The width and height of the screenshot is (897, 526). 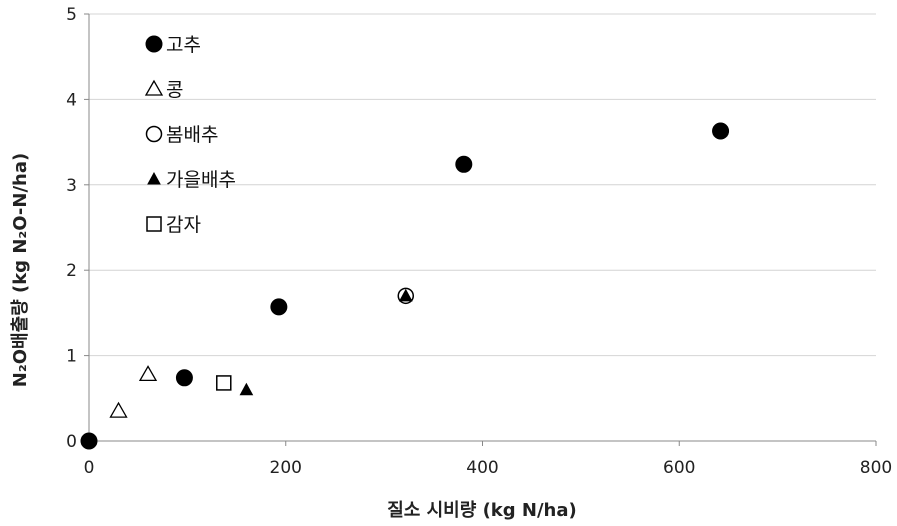 What do you see at coordinates (482, 510) in the screenshot?
I see `x-axis-title: 질소 시비량 (kg N/ha)` at bounding box center [482, 510].